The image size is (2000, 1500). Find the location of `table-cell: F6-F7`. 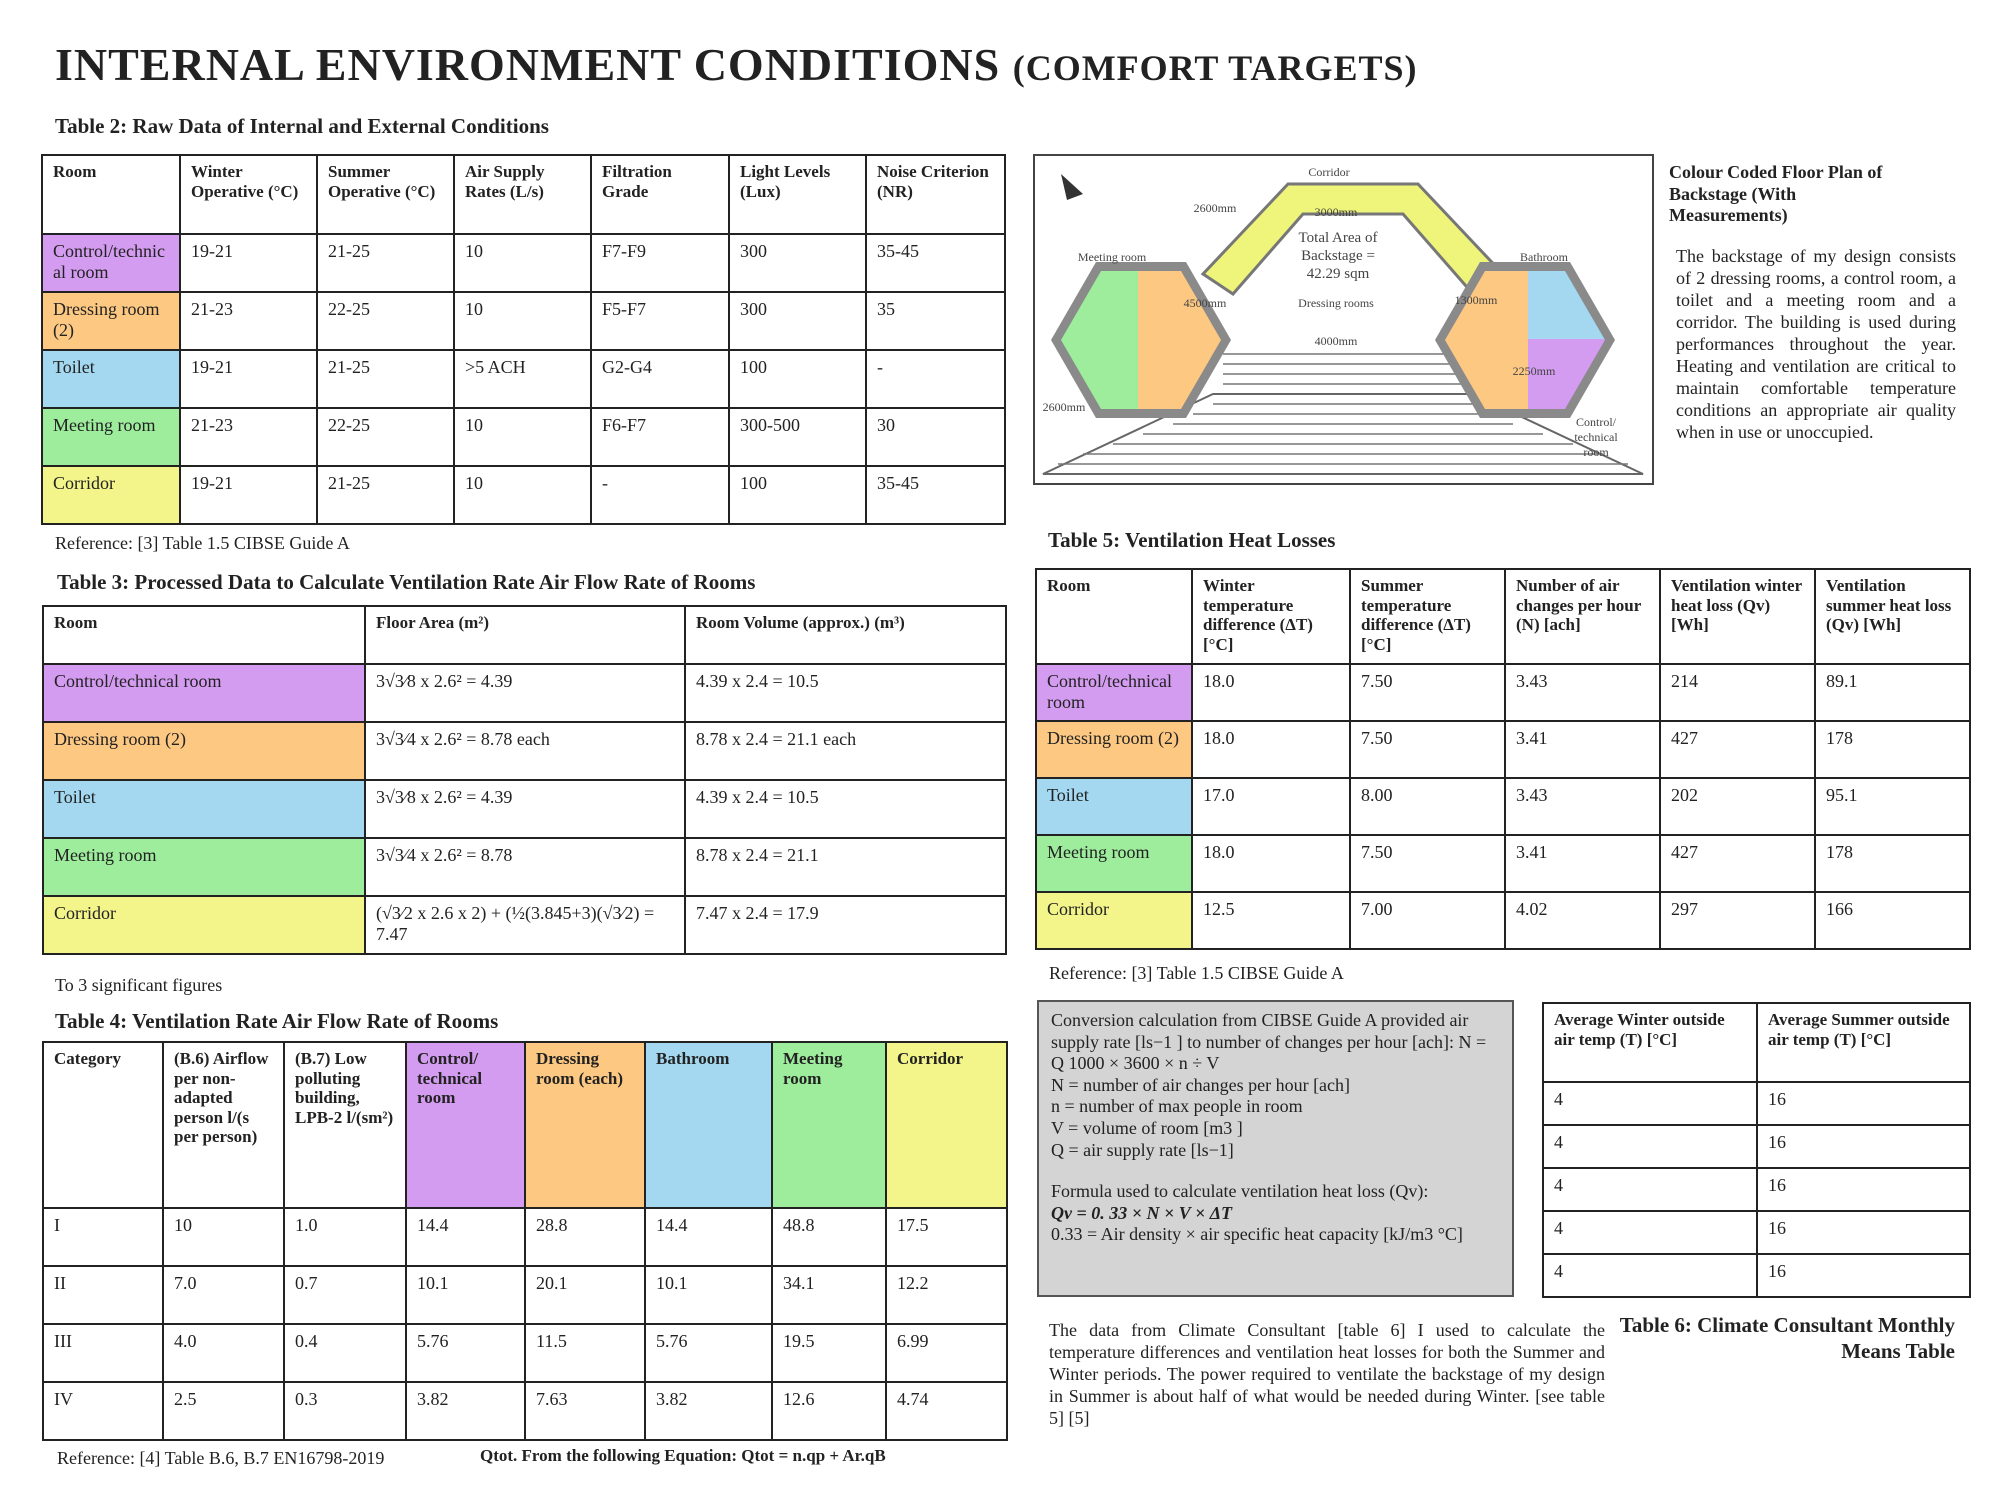

table-cell: F6-F7 is located at coordinates (660, 437).